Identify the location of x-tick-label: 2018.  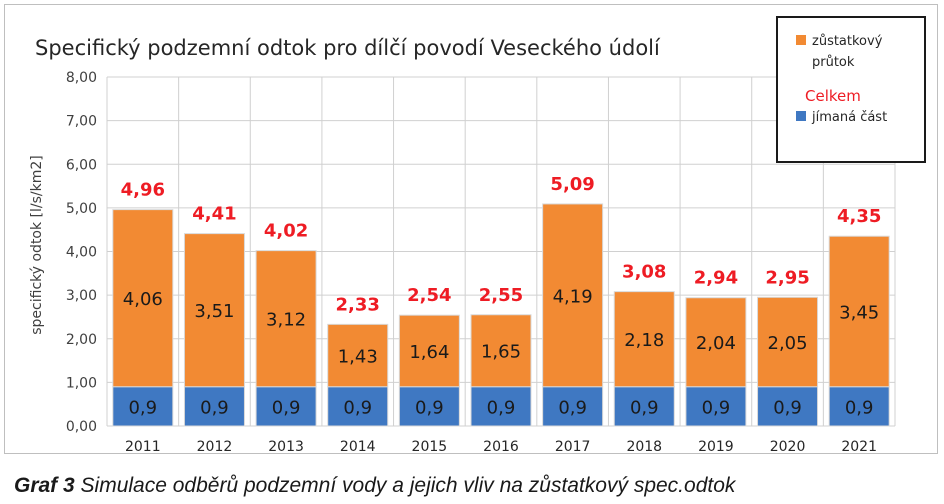
(644, 447).